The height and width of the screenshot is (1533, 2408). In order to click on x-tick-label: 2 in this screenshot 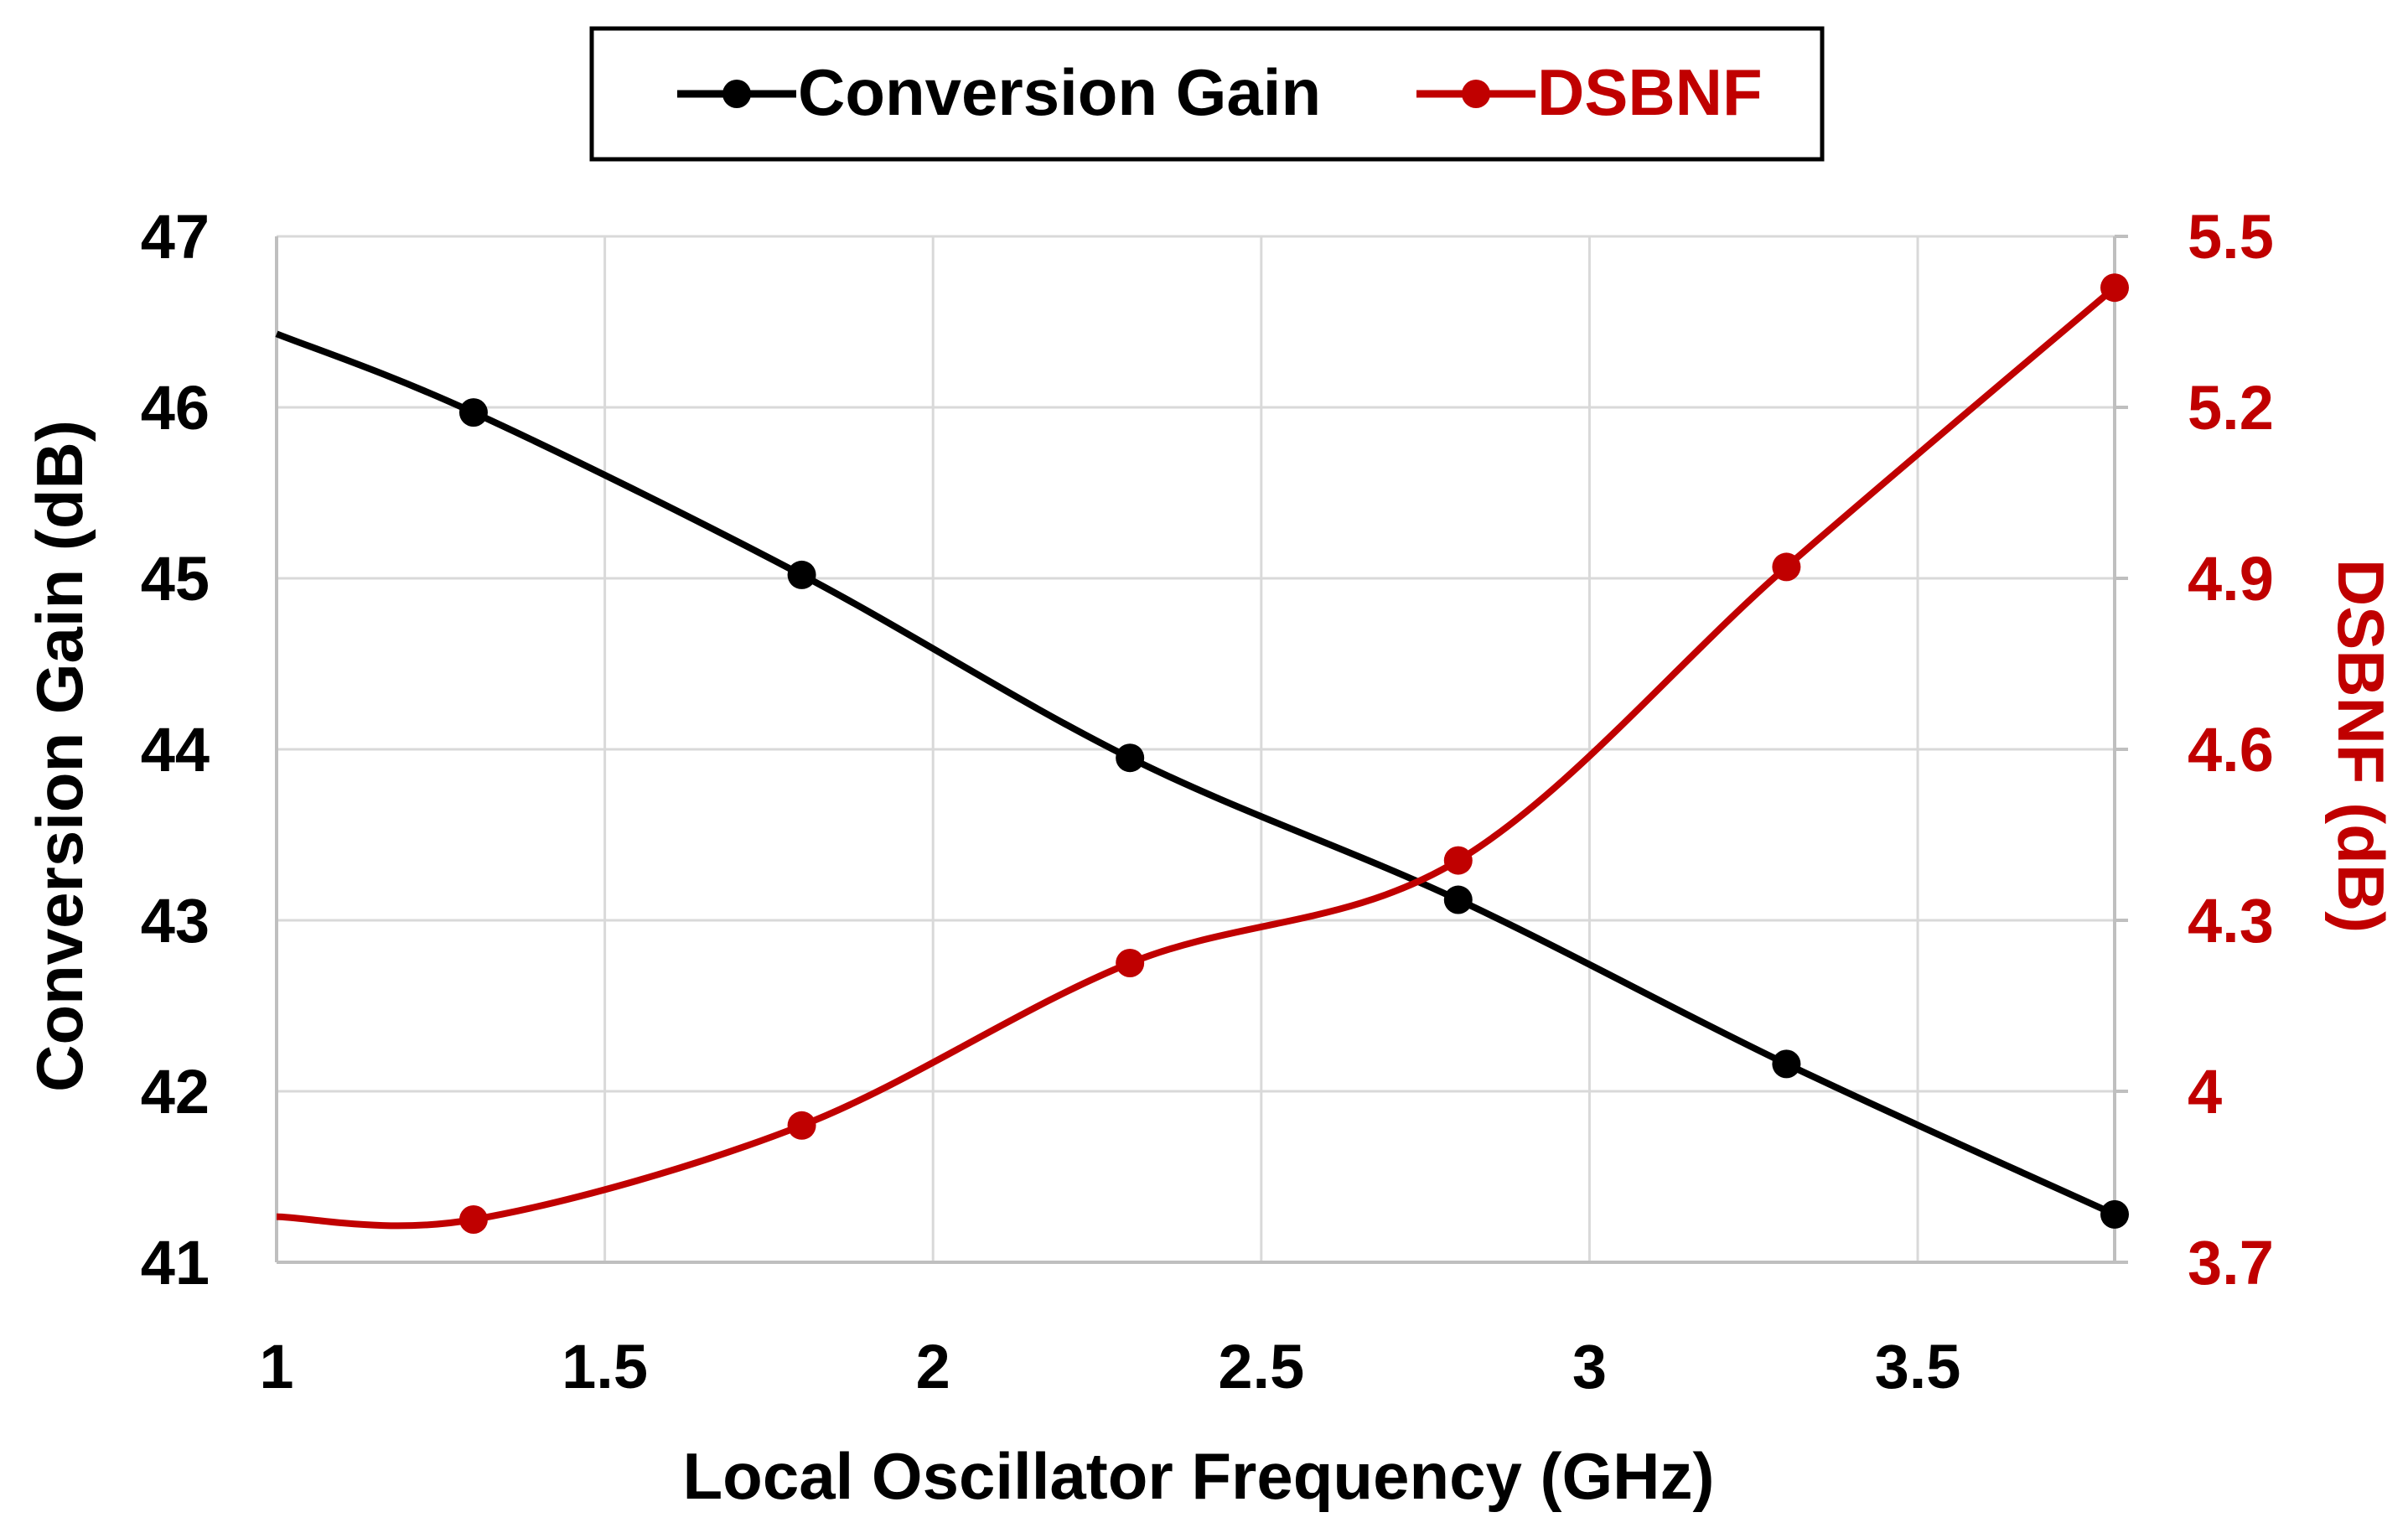, I will do `click(933, 1366)`.